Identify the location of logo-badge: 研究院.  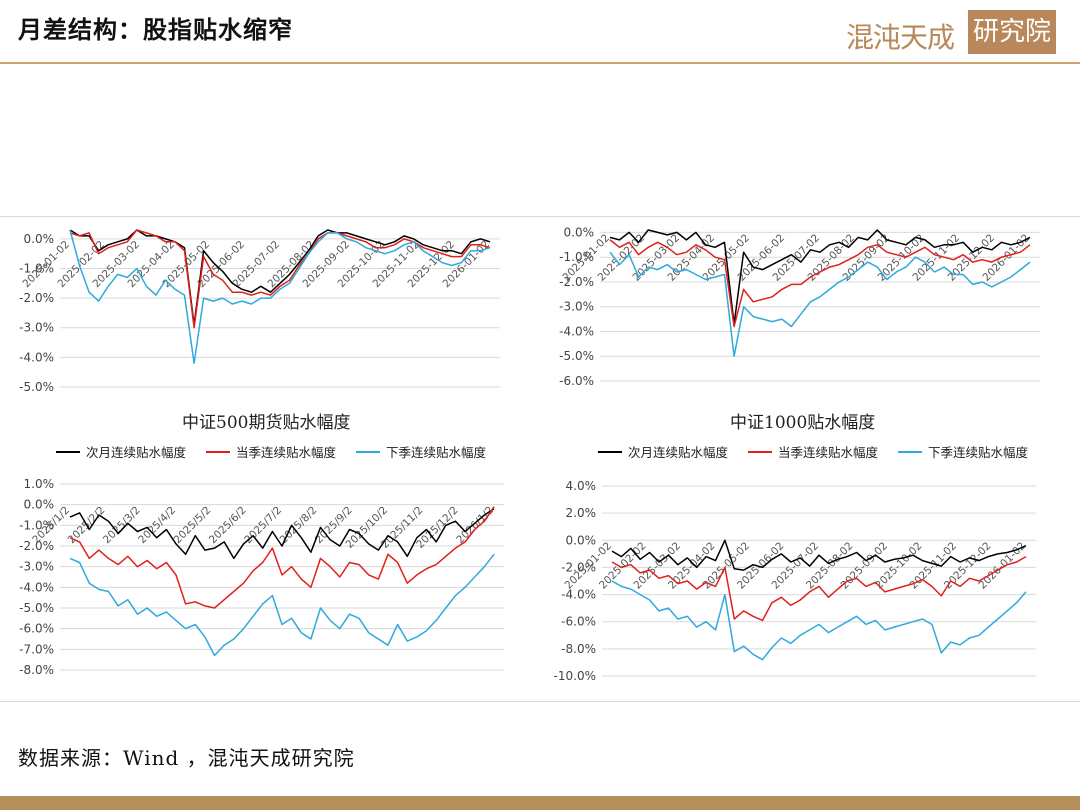
(1012, 32).